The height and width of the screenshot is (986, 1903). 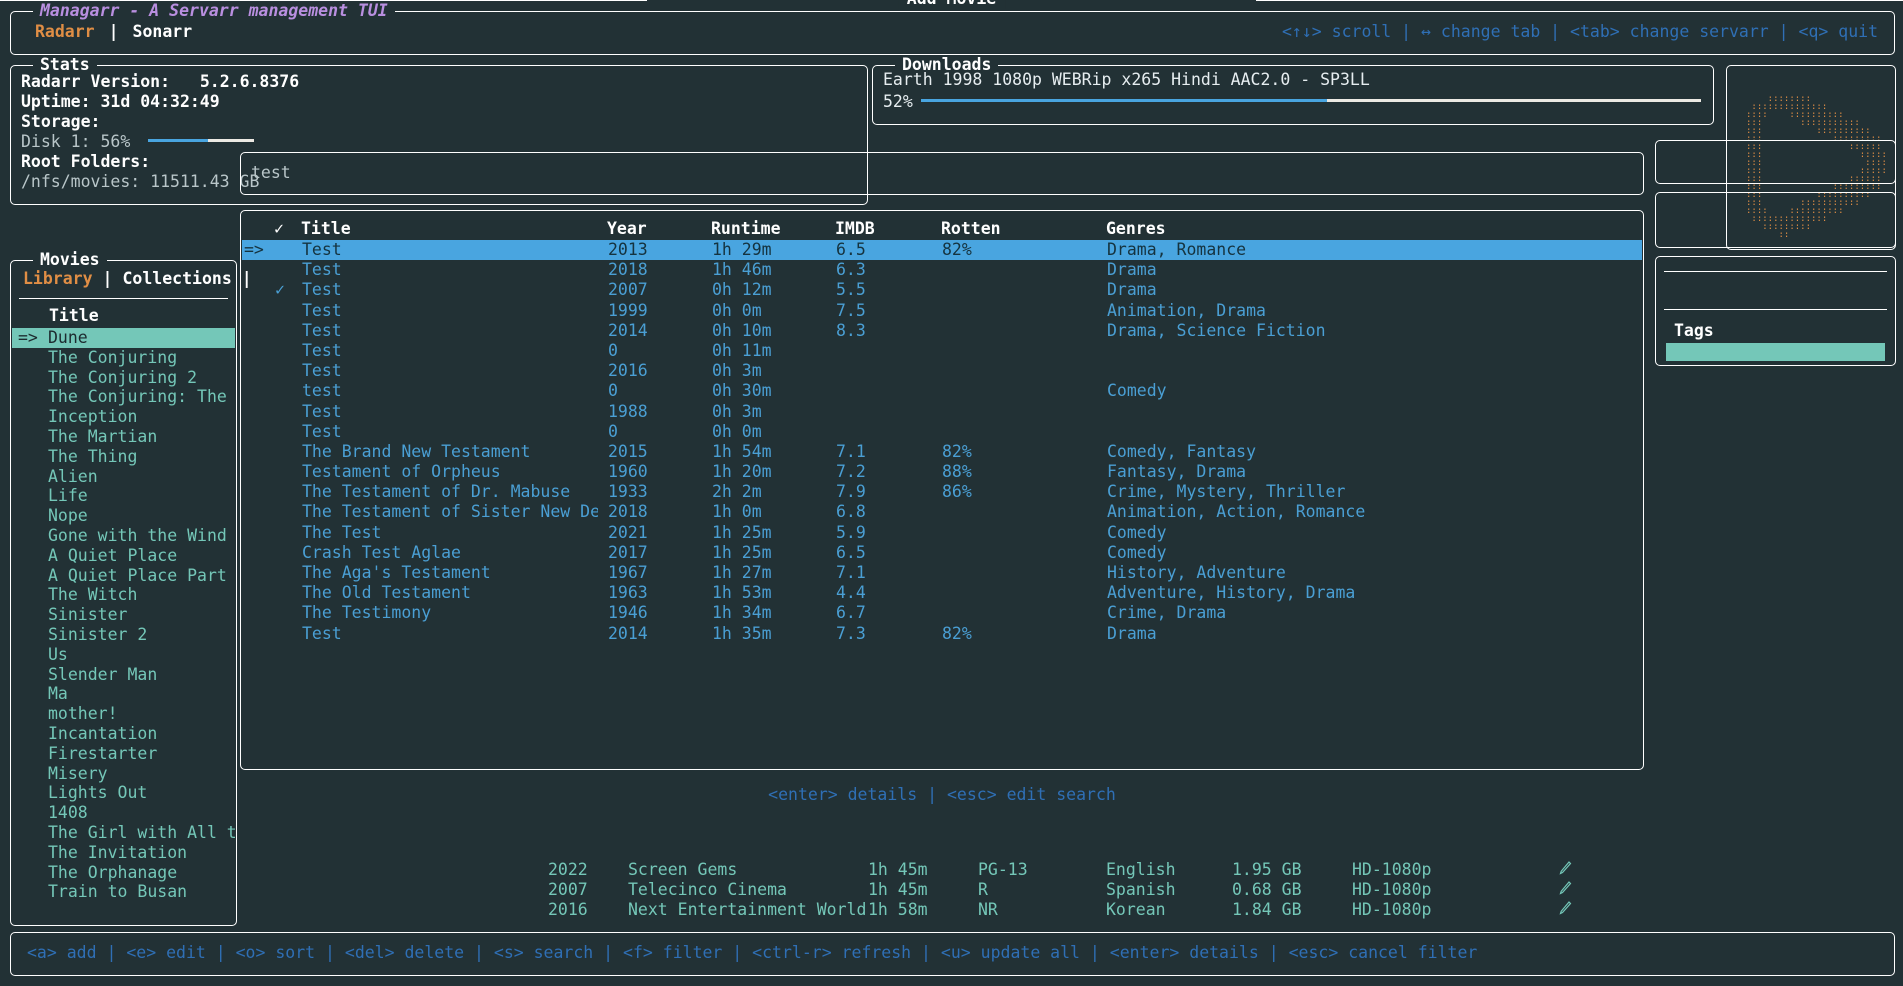 I want to click on right-panel-upper, so click(x=1775, y=162).